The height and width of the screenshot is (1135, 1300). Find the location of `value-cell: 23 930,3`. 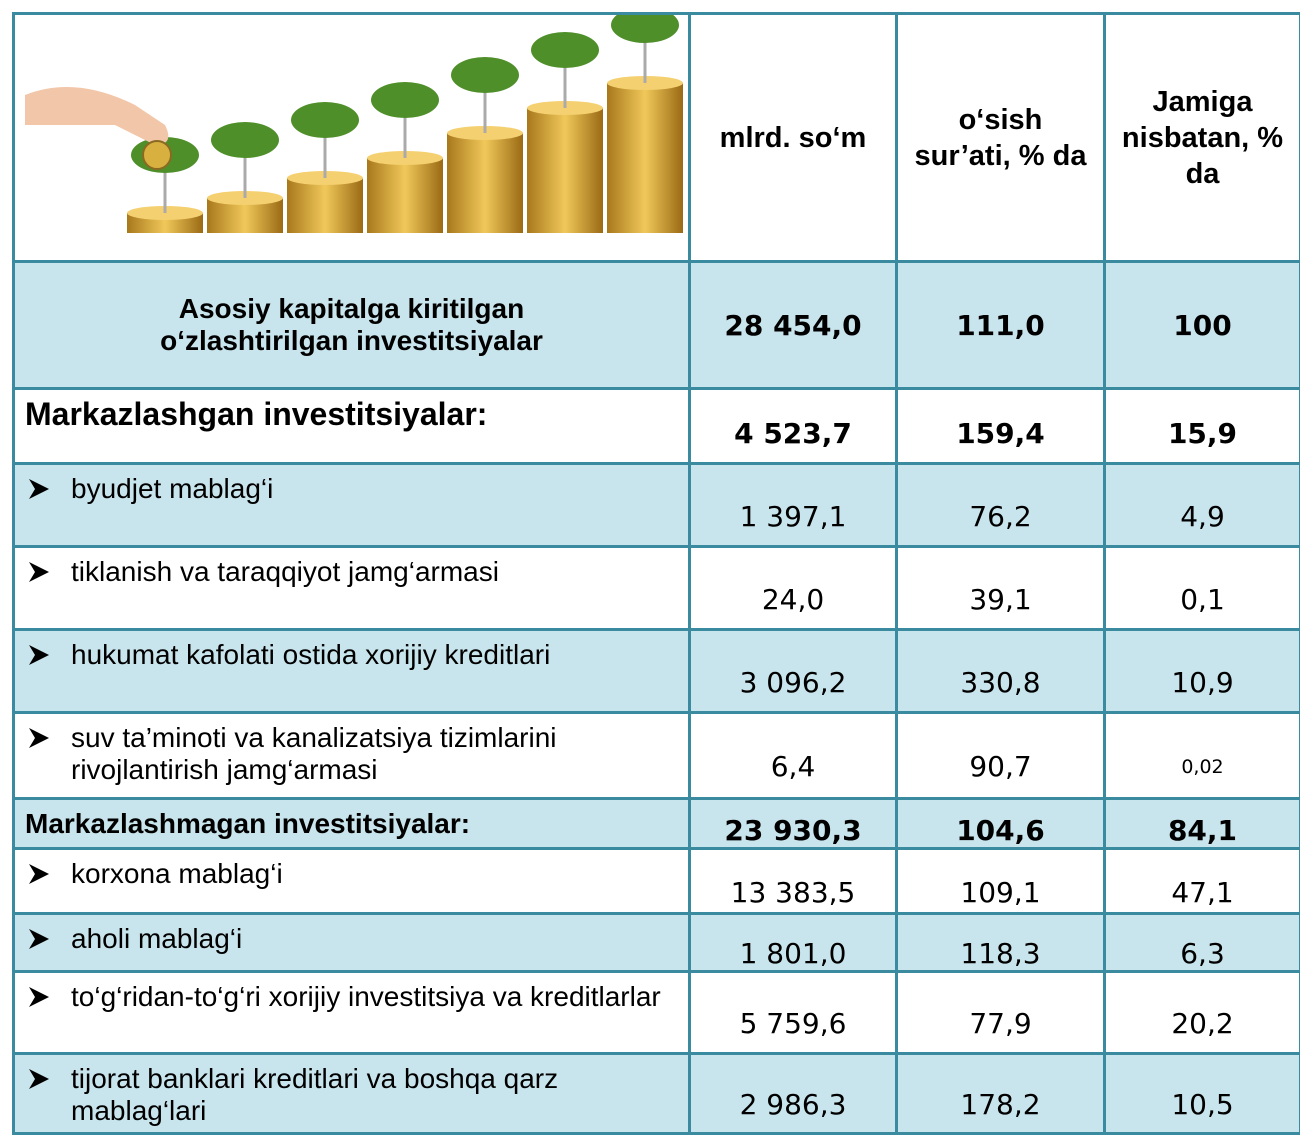

value-cell: 23 930,3 is located at coordinates (793, 824).